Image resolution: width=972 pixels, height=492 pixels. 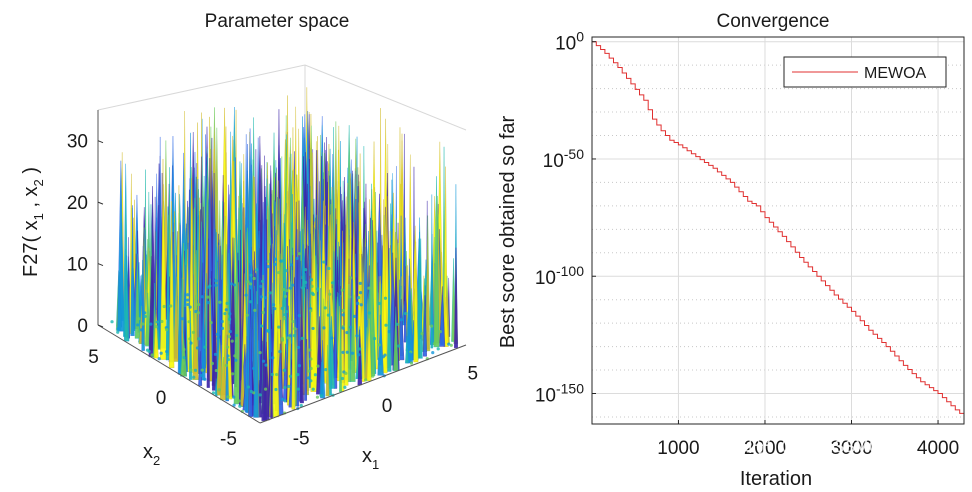 I want to click on iteration-tick-label: 2000, so click(x=765, y=448).